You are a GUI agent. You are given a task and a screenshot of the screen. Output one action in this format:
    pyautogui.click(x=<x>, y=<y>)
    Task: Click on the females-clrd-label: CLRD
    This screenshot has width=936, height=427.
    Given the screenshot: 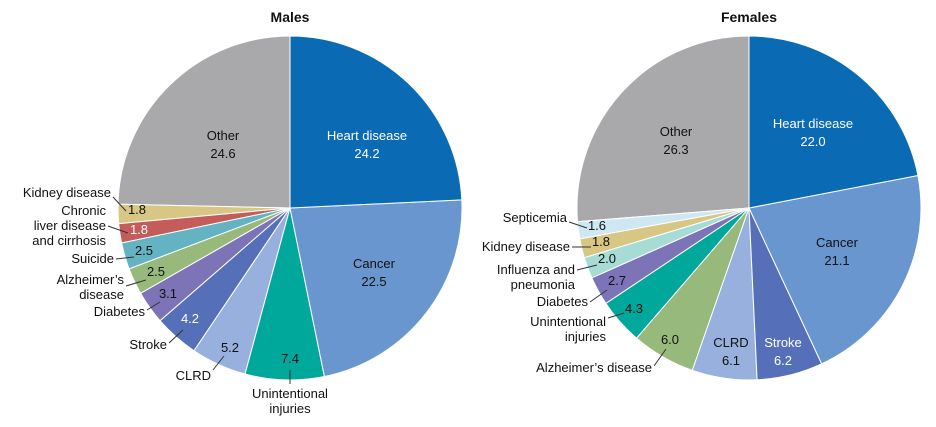 What is the action you would take?
    pyautogui.click(x=730, y=342)
    